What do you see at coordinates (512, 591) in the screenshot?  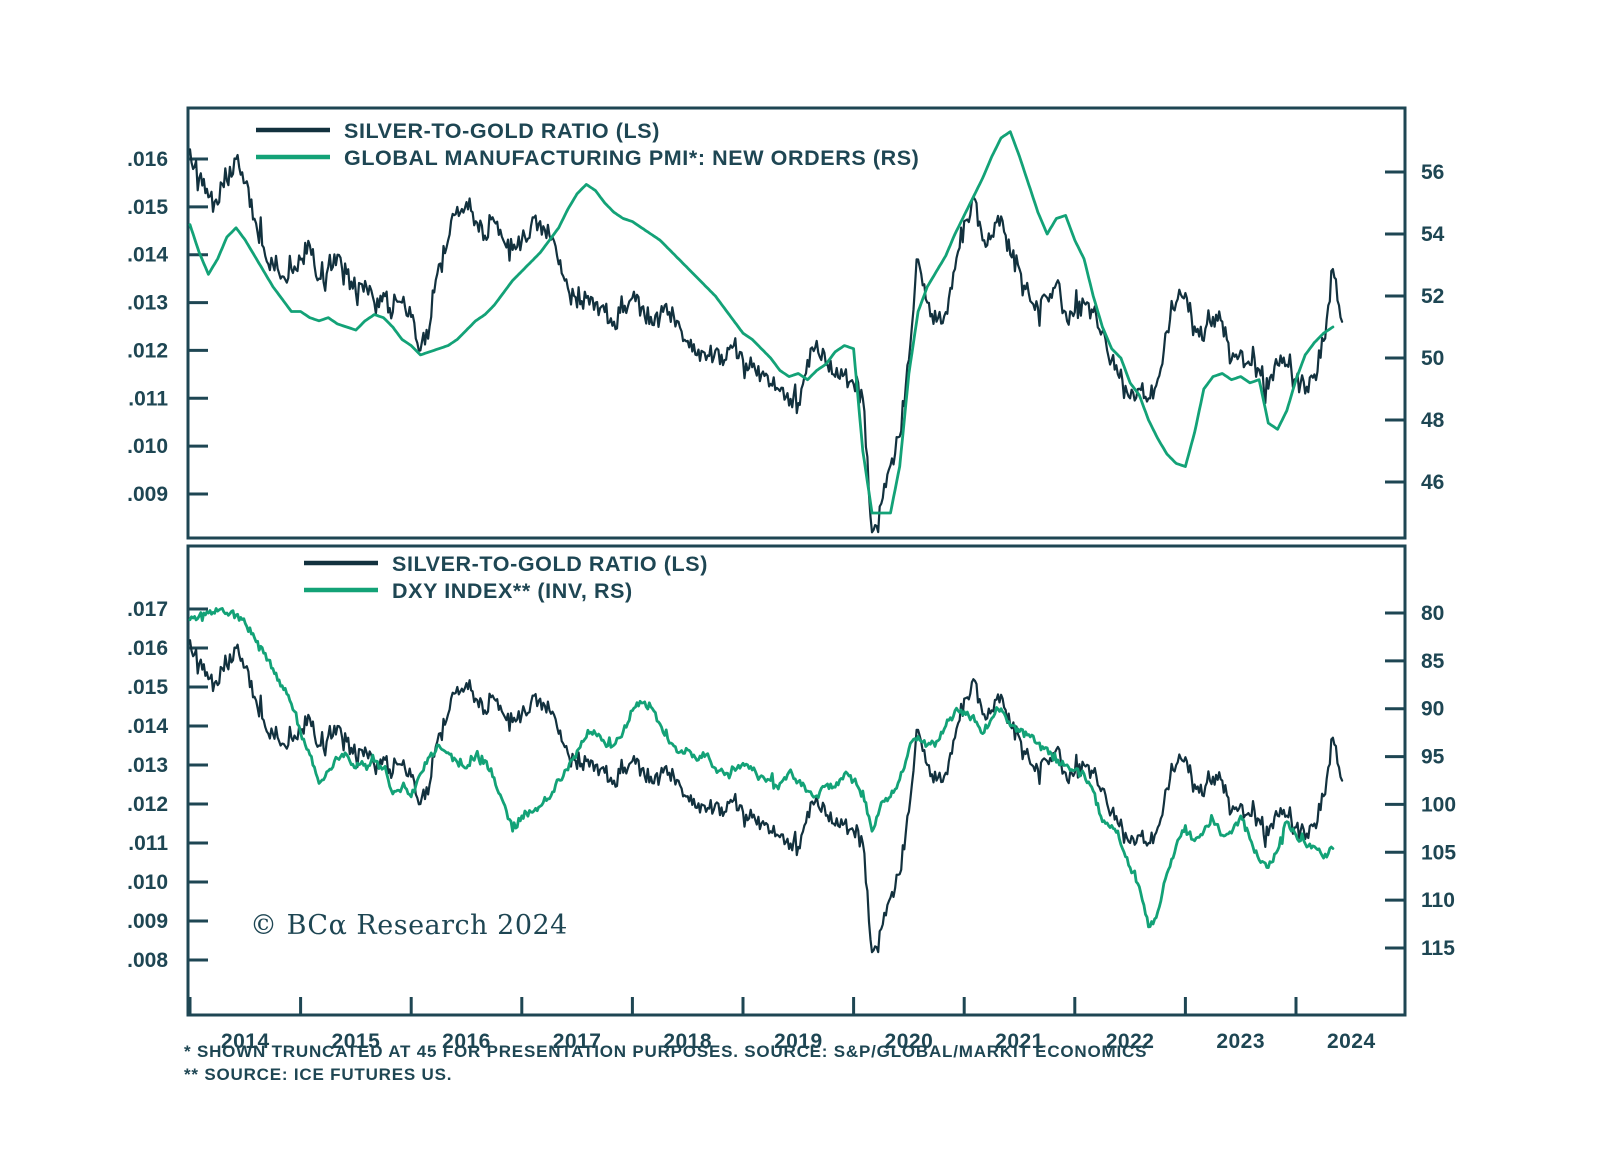 I see `legend-label-dxy: DXY INDEX** (INV, RS)` at bounding box center [512, 591].